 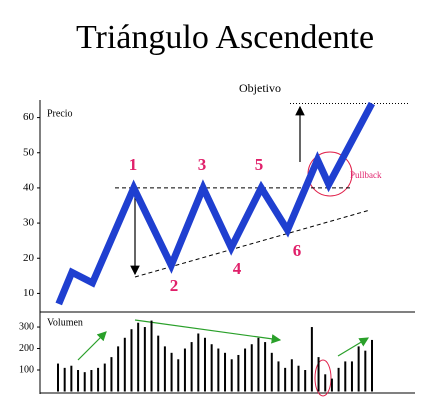 What do you see at coordinates (366, 175) in the screenshot?
I see `annotation: Pullback` at bounding box center [366, 175].